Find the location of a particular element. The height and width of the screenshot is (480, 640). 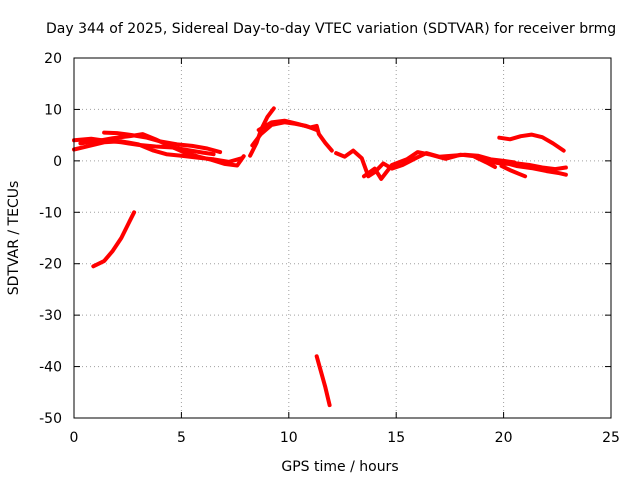

x-tick-label: 20 is located at coordinates (504, 438).